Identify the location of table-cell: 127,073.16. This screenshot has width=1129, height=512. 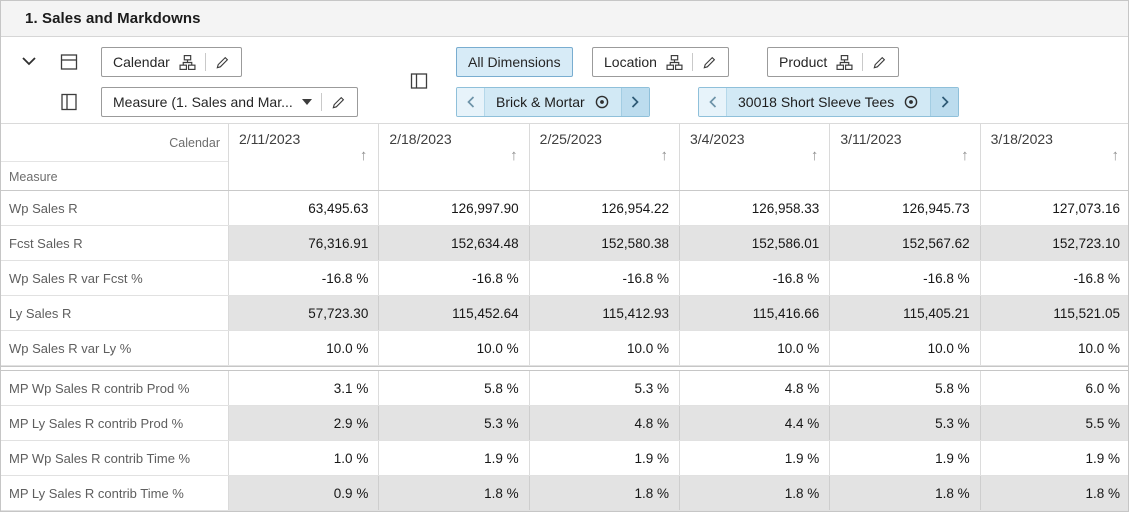
(1086, 208).